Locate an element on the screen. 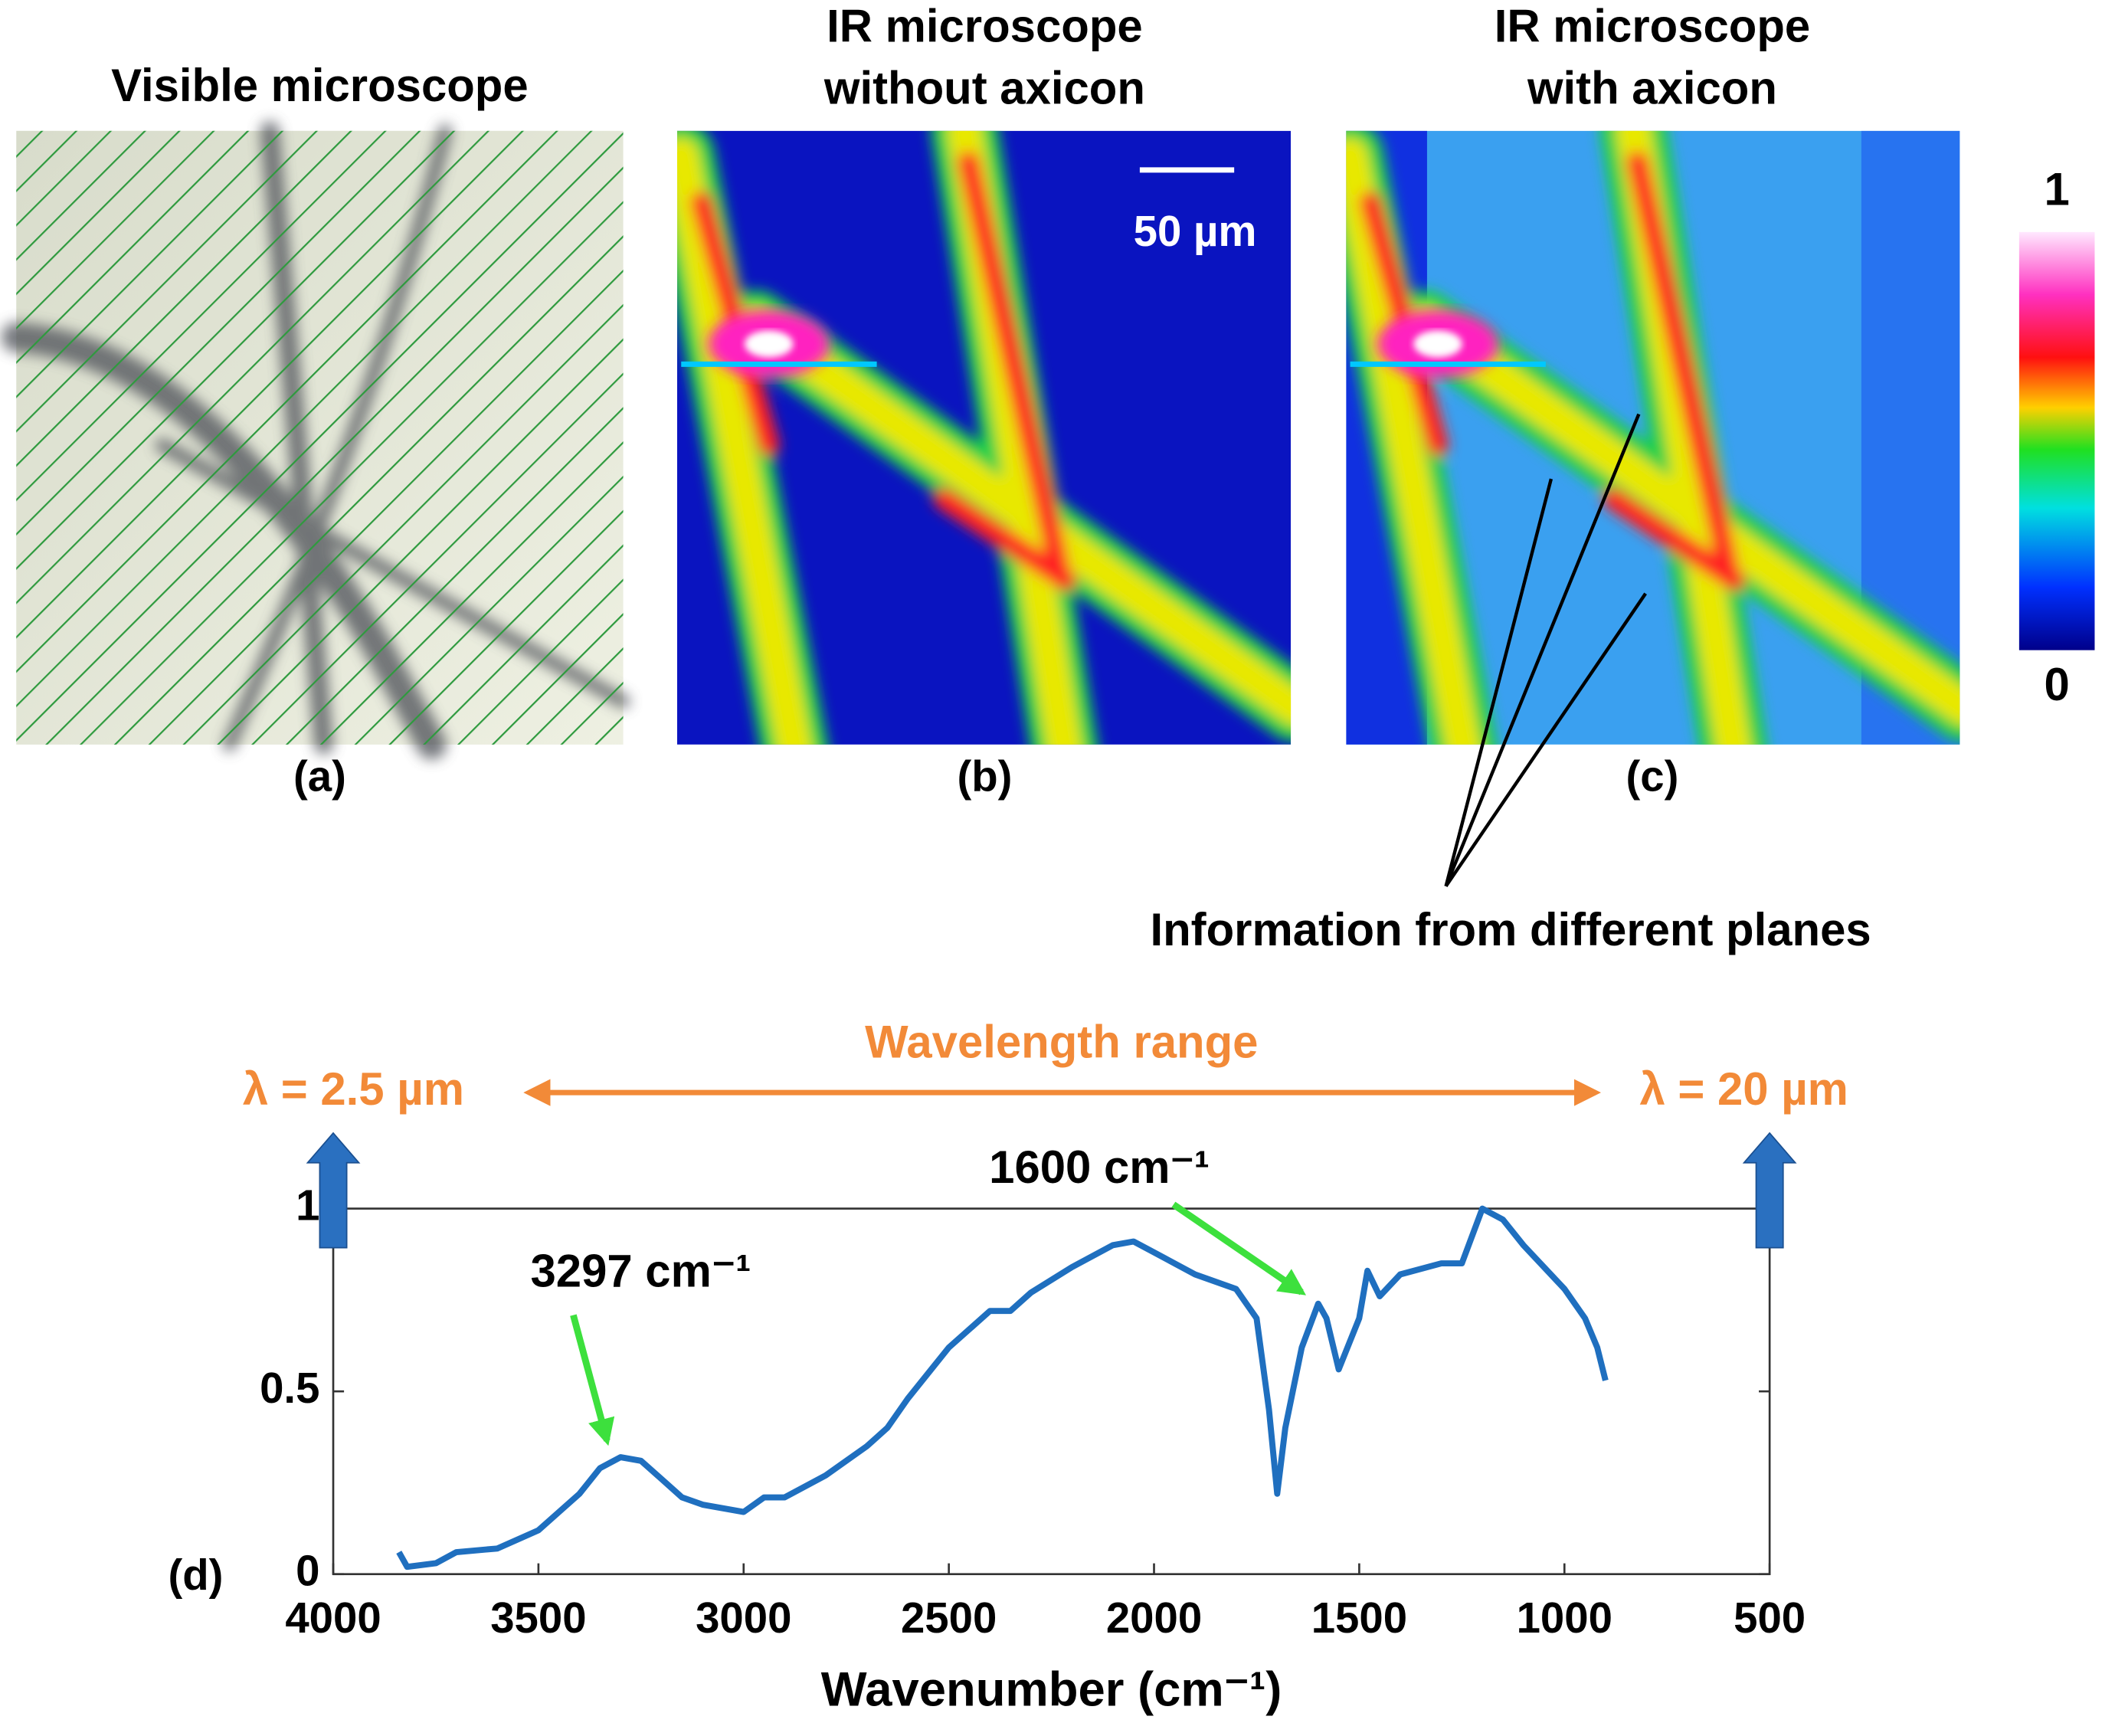  x-tick-label: 500 is located at coordinates (1770, 1618).